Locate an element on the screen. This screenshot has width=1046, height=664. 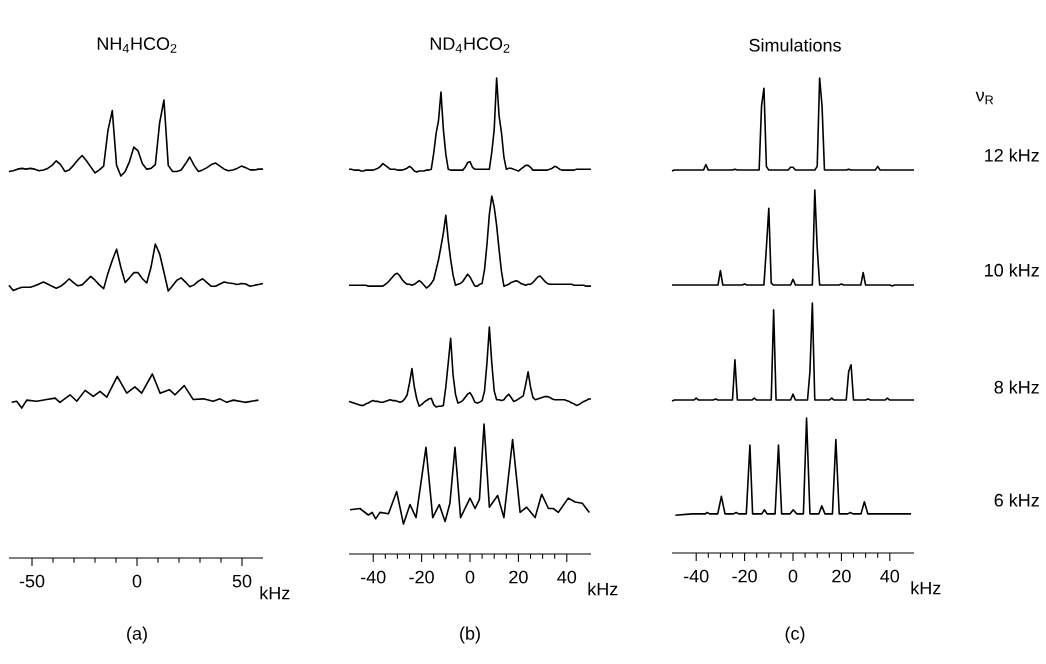
x-tick-label: 50 is located at coordinates (242, 581).